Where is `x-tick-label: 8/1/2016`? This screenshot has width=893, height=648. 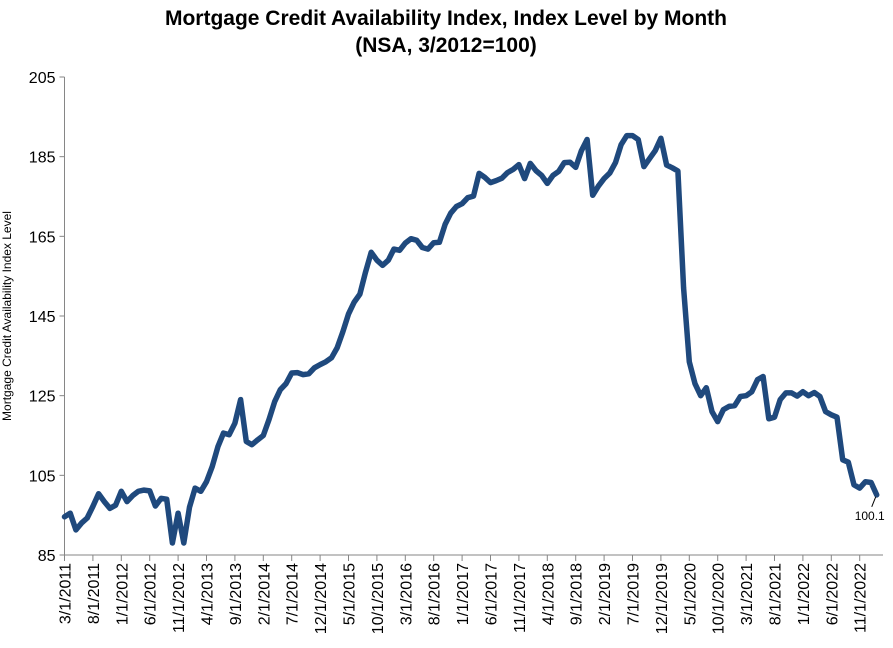 x-tick-label: 8/1/2016 is located at coordinates (435, 594).